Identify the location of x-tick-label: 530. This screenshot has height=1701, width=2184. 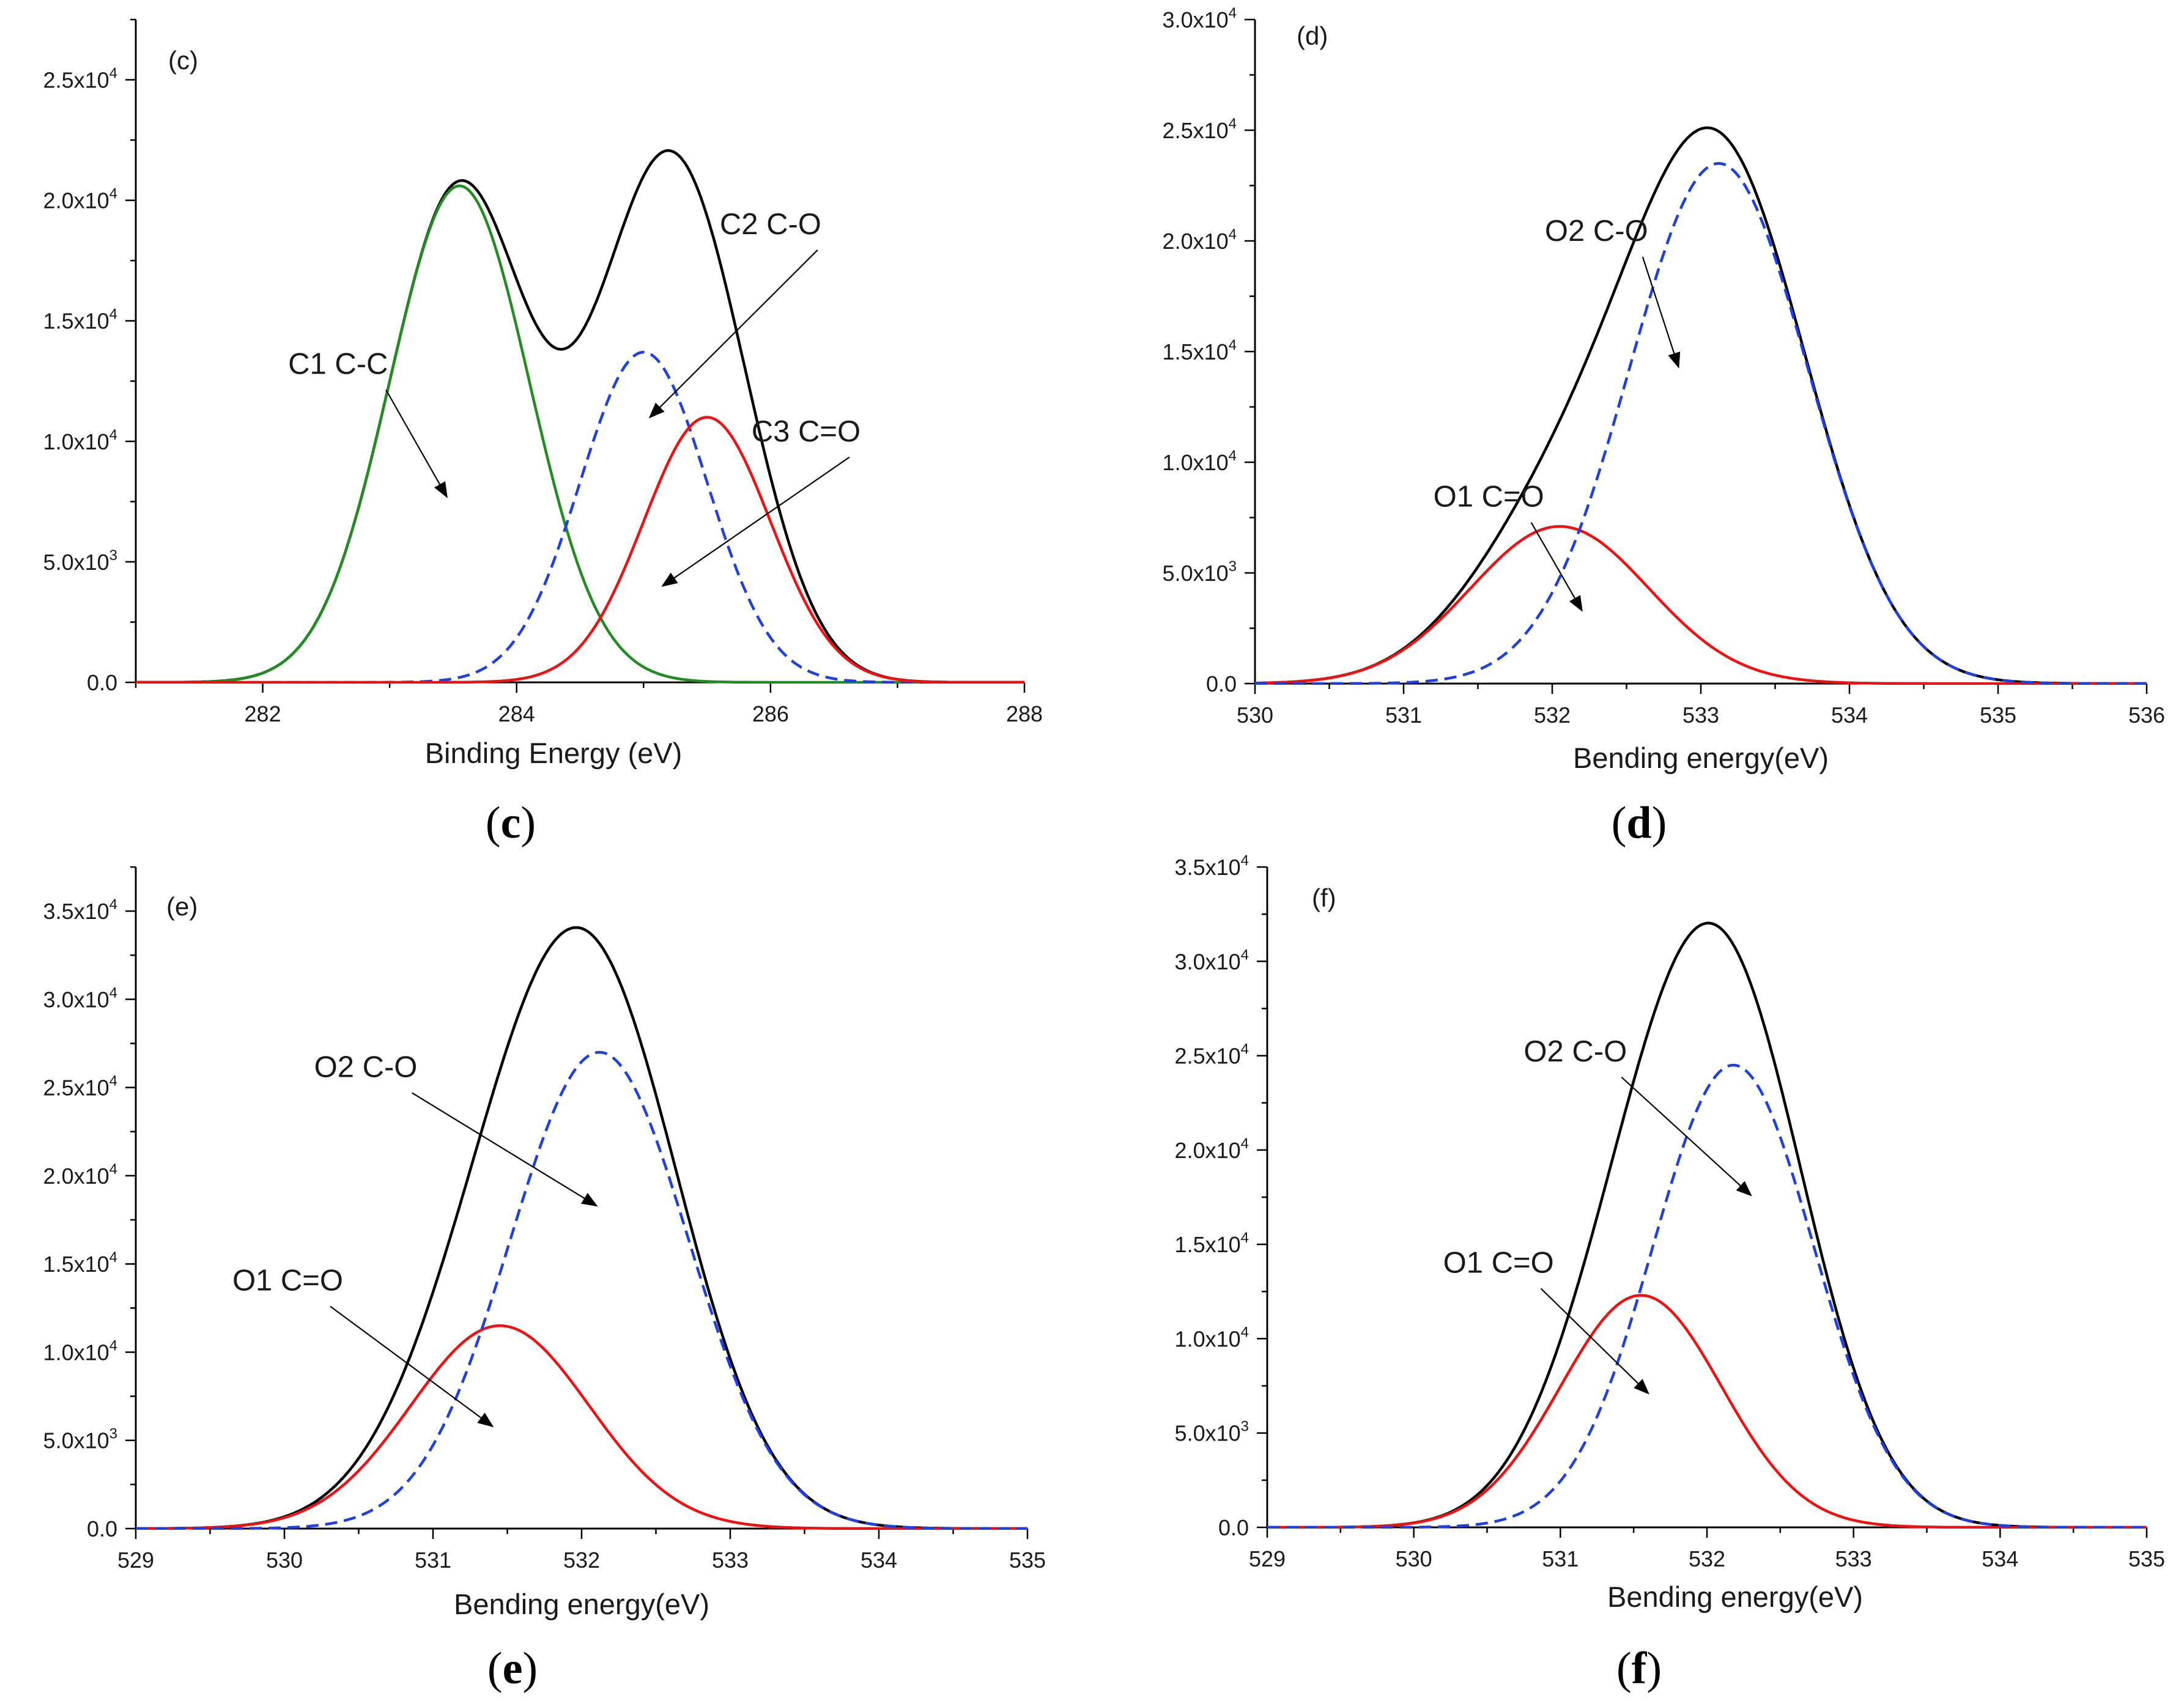
(1414, 1558).